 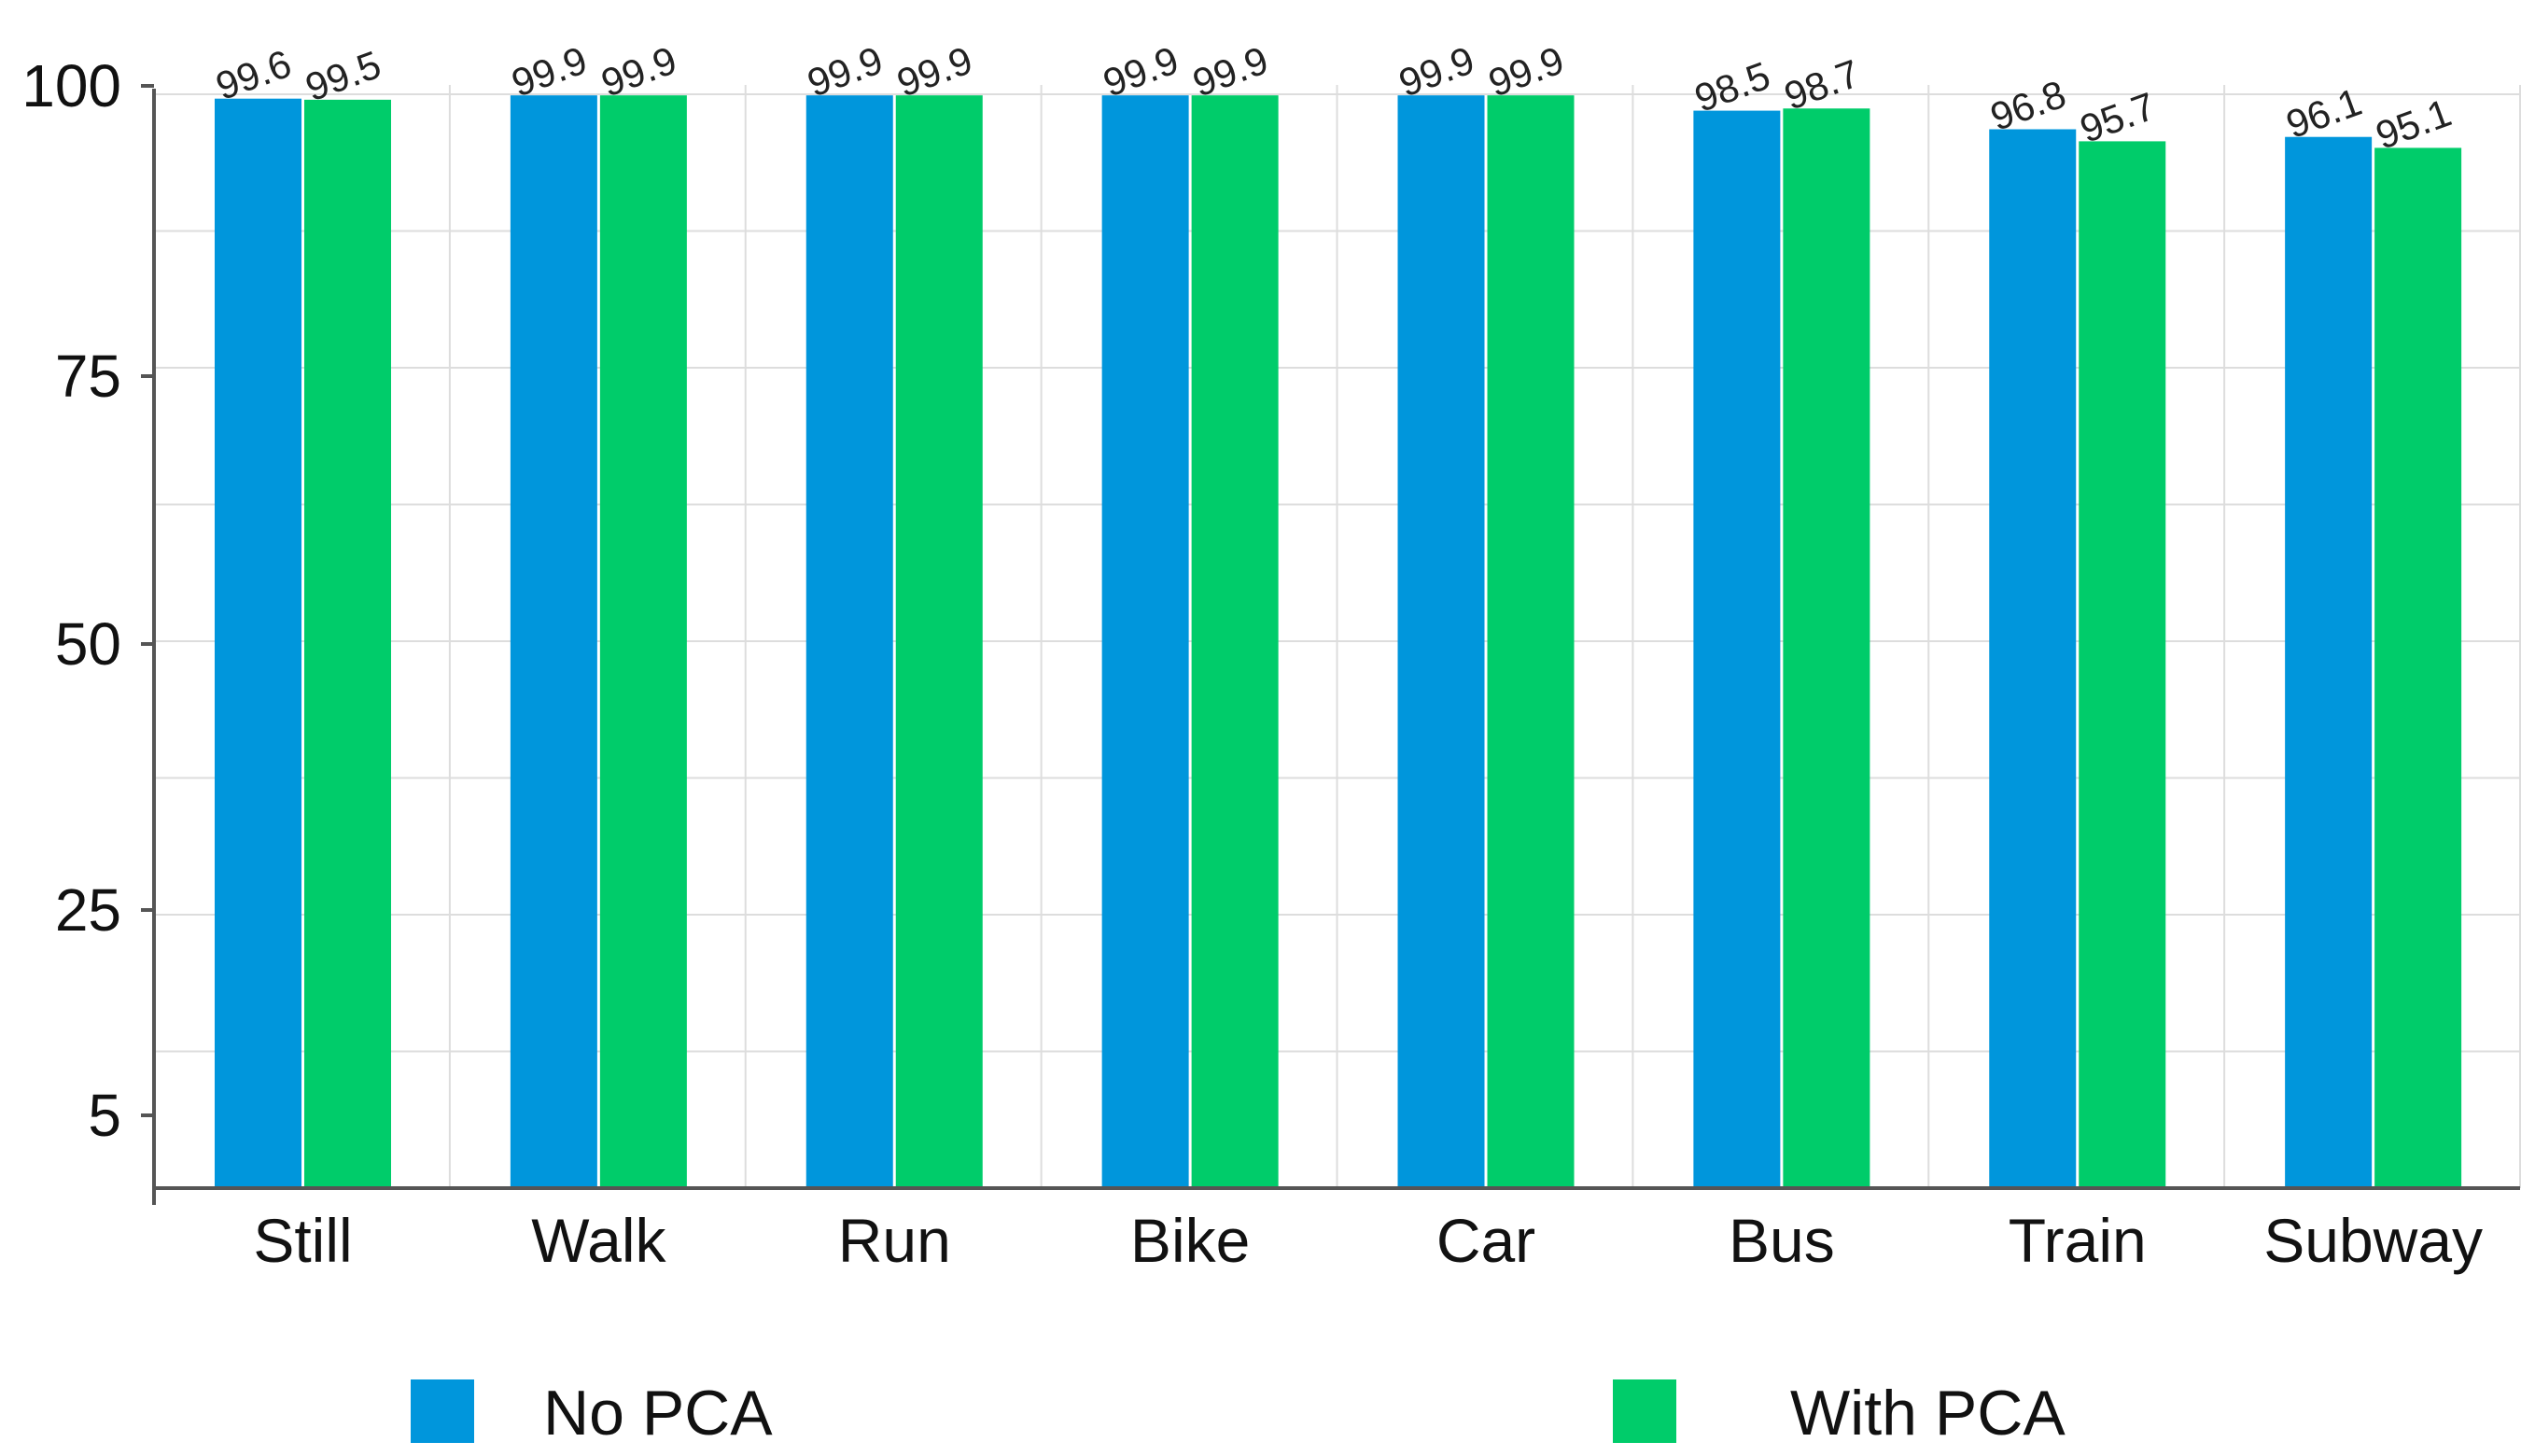 What do you see at coordinates (2418, 668) in the screenshot?
I see `bar-subway-with-pca` at bounding box center [2418, 668].